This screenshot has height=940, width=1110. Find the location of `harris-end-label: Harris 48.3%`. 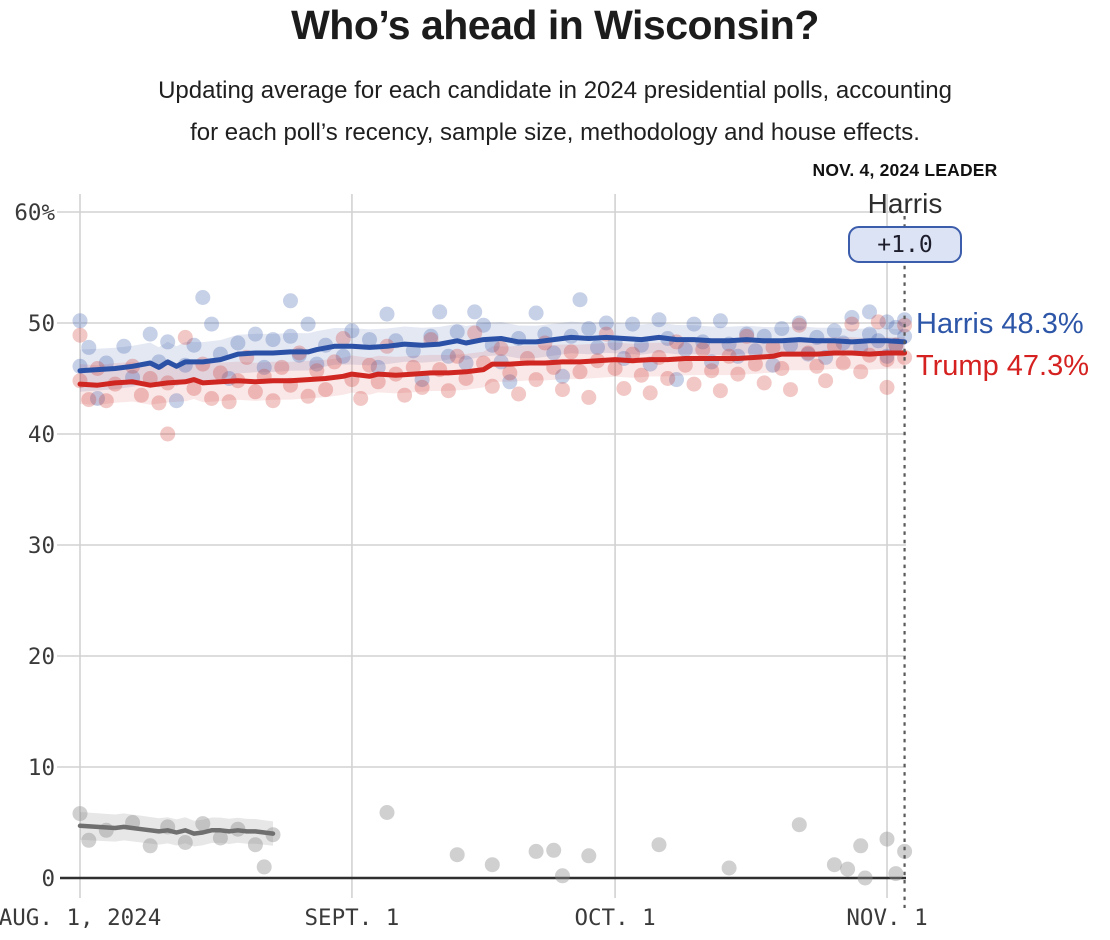

harris-end-label: Harris 48.3% is located at coordinates (1000, 324).